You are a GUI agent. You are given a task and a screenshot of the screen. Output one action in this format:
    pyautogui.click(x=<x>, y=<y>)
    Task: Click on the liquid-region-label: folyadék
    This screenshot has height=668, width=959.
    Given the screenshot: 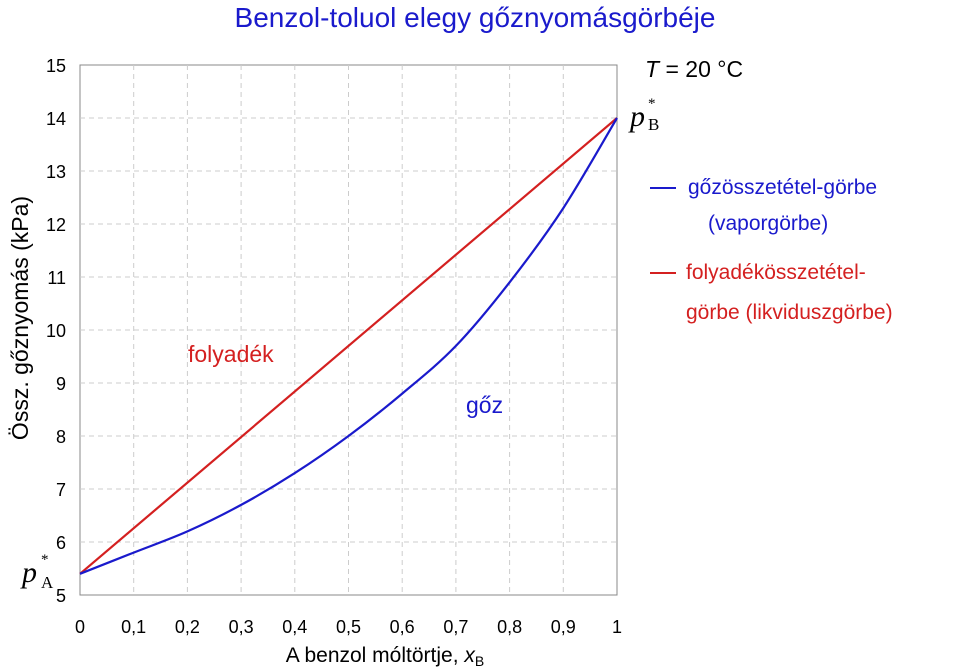 What is the action you would take?
    pyautogui.click(x=231, y=354)
    